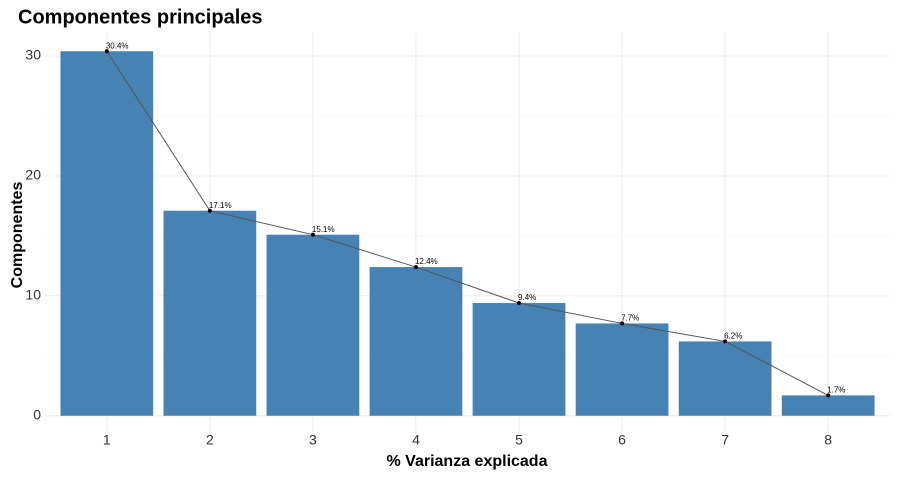 The width and height of the screenshot is (900, 478). What do you see at coordinates (140, 17) in the screenshot?
I see `chart-title: Componentes principales` at bounding box center [140, 17].